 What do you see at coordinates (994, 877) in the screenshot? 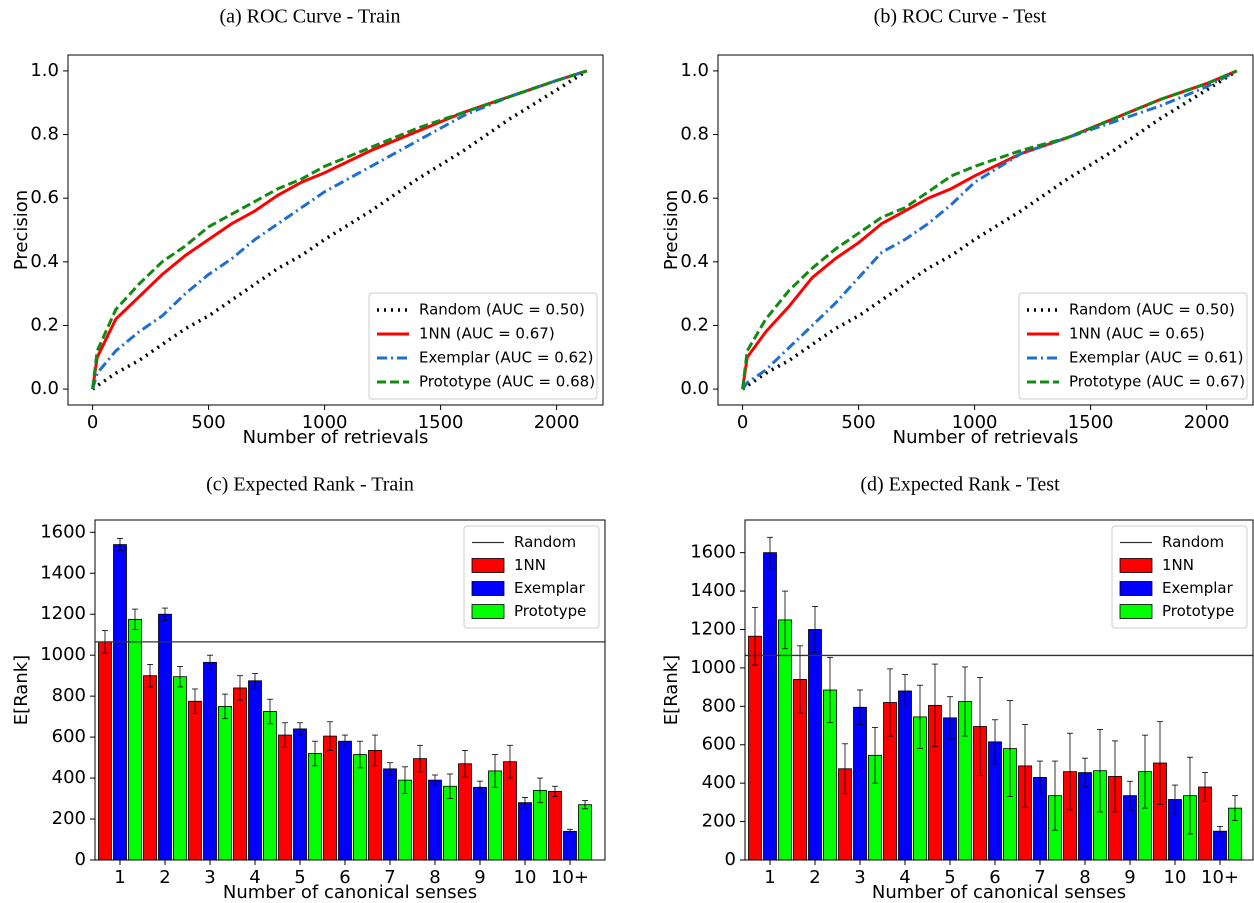
I see `x-tick-label: 6` at bounding box center [994, 877].